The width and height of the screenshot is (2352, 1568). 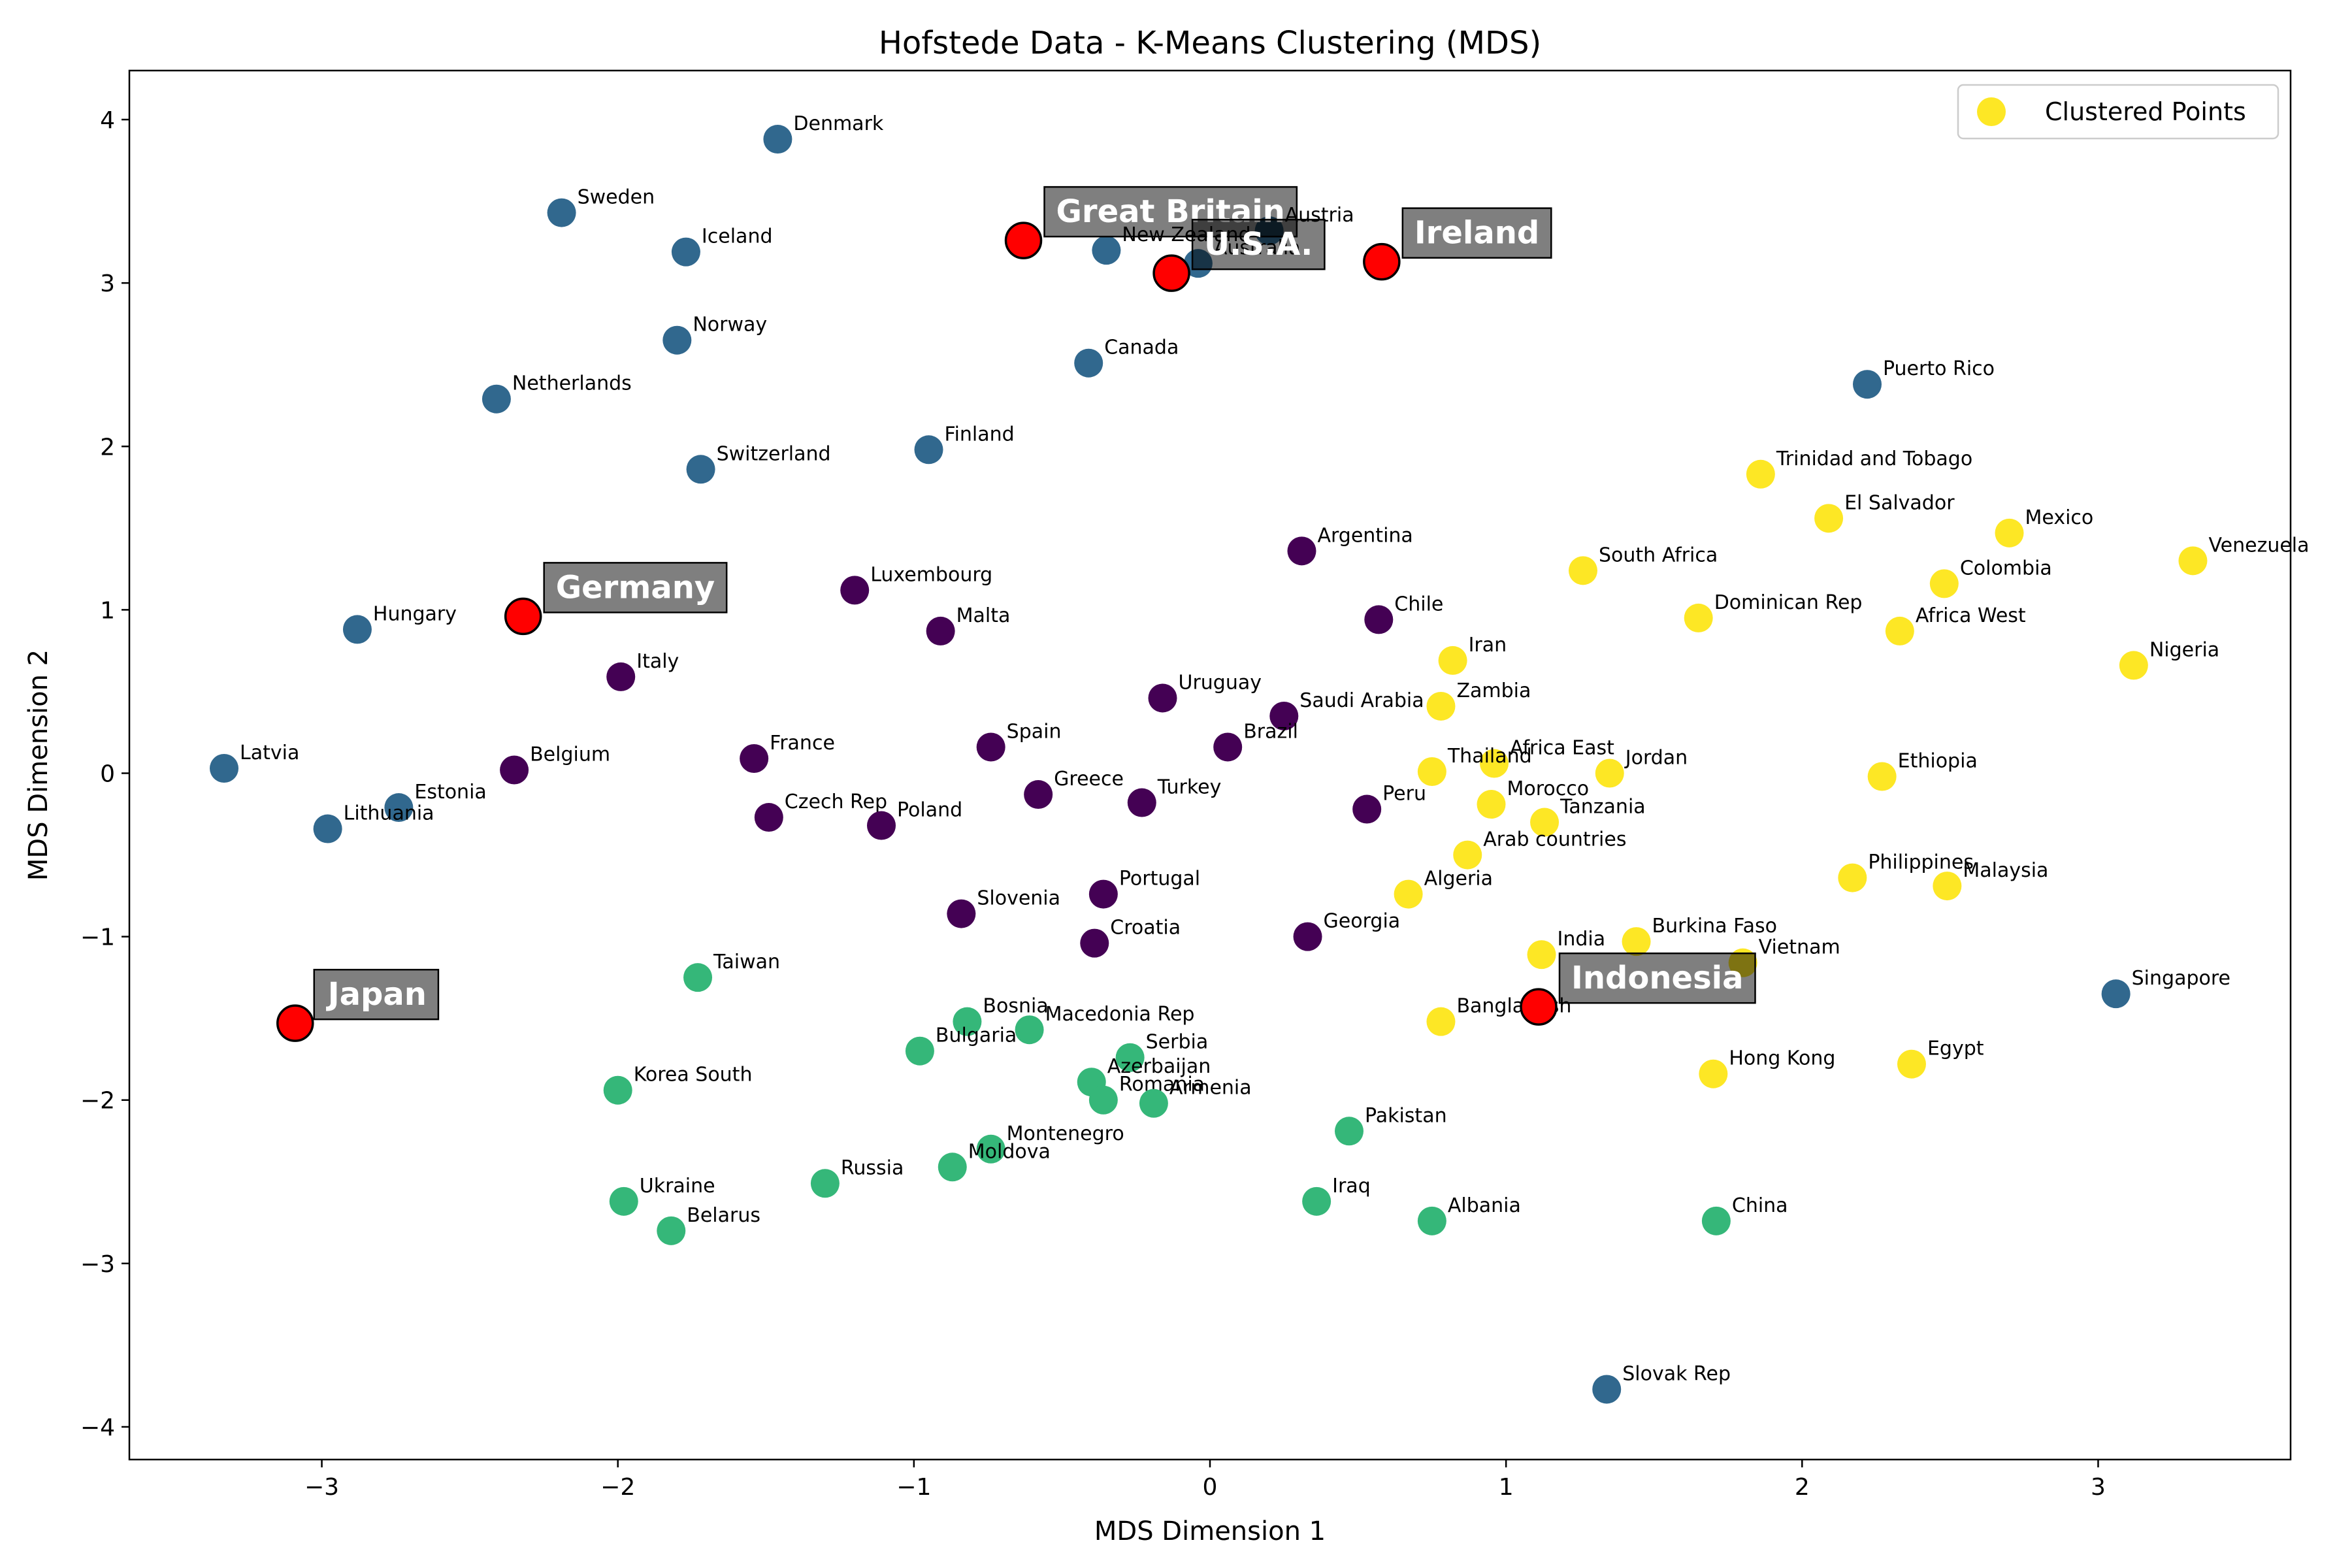 I want to click on highlight-label: Ireland, so click(x=1476, y=233).